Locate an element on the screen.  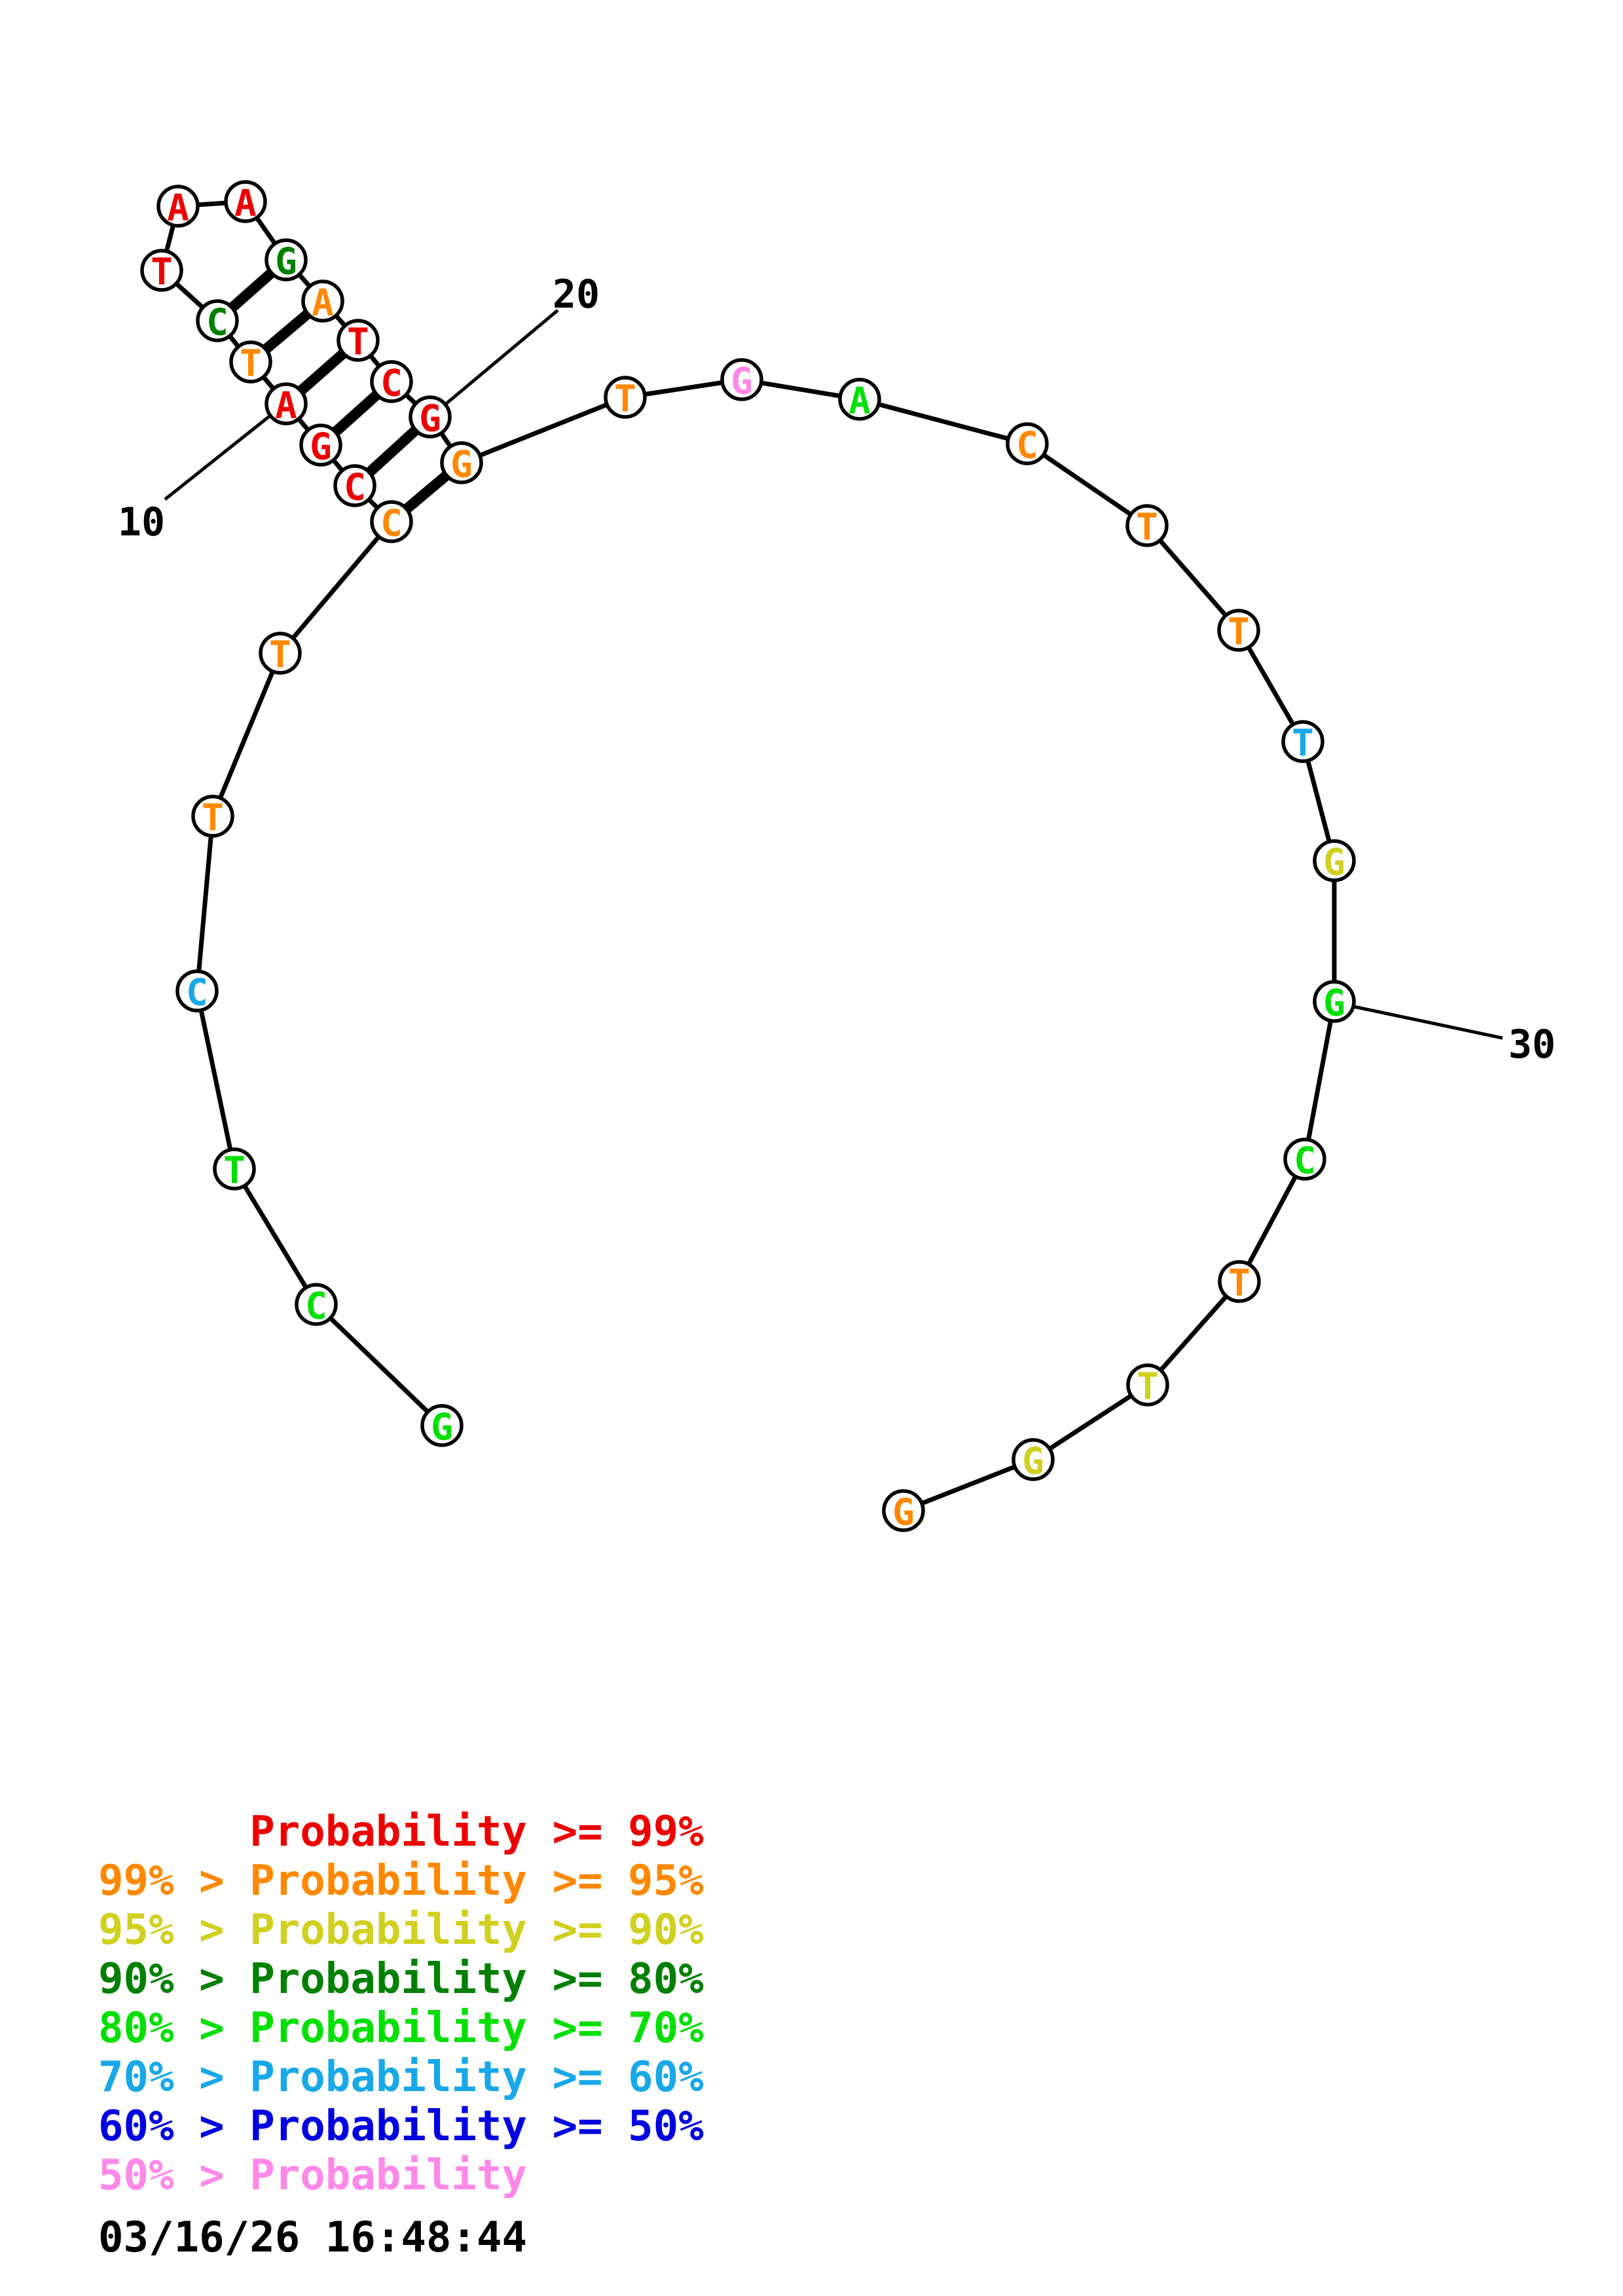
legend-row-2: 99% > Probability >= 95% is located at coordinates (401, 1881).